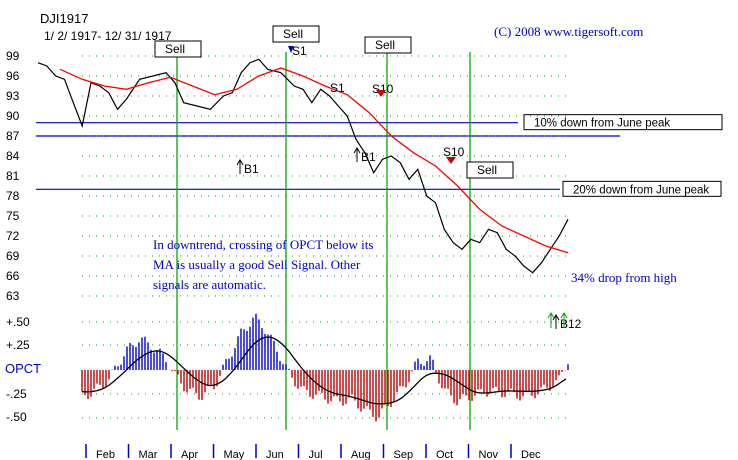 The image size is (738, 460). Describe the element at coordinates (404, 454) in the screenshot. I see `month-label: Sep` at that location.